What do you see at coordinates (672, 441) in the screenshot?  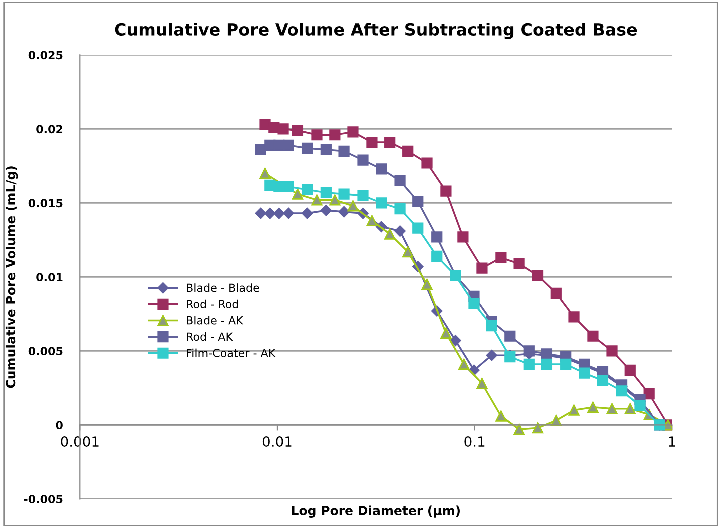 I see `x-tick-label: 1` at bounding box center [672, 441].